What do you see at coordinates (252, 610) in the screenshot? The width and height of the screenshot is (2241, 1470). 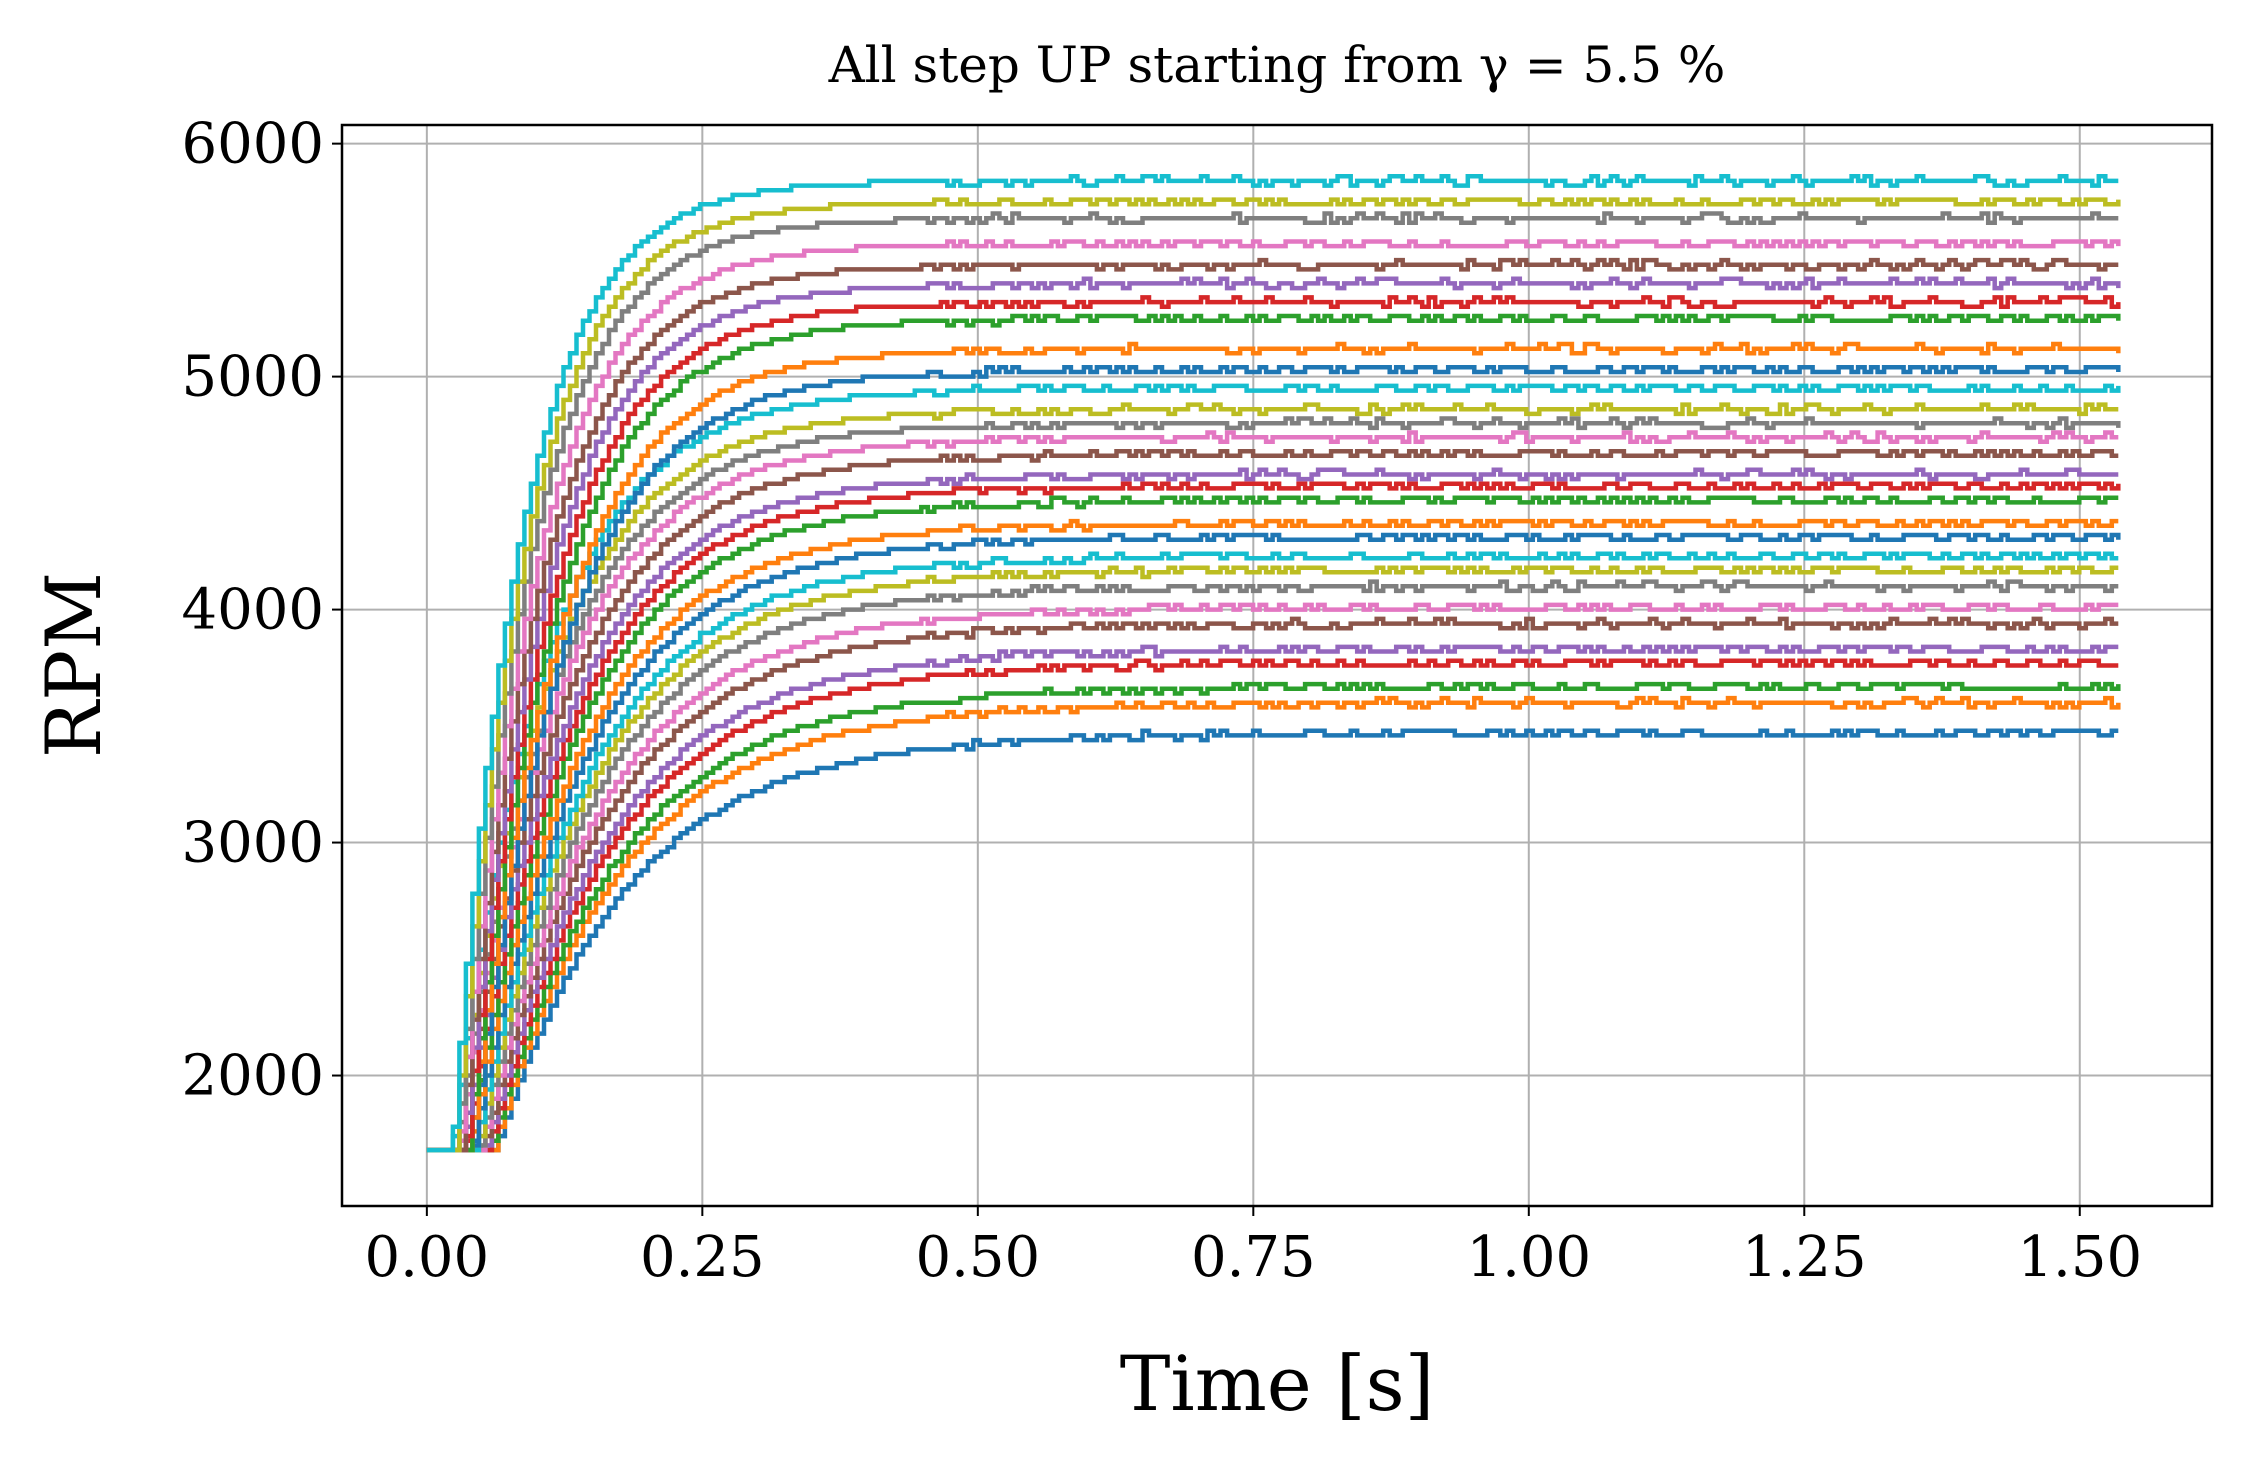 I see `y-tick-label: 4000` at bounding box center [252, 610].